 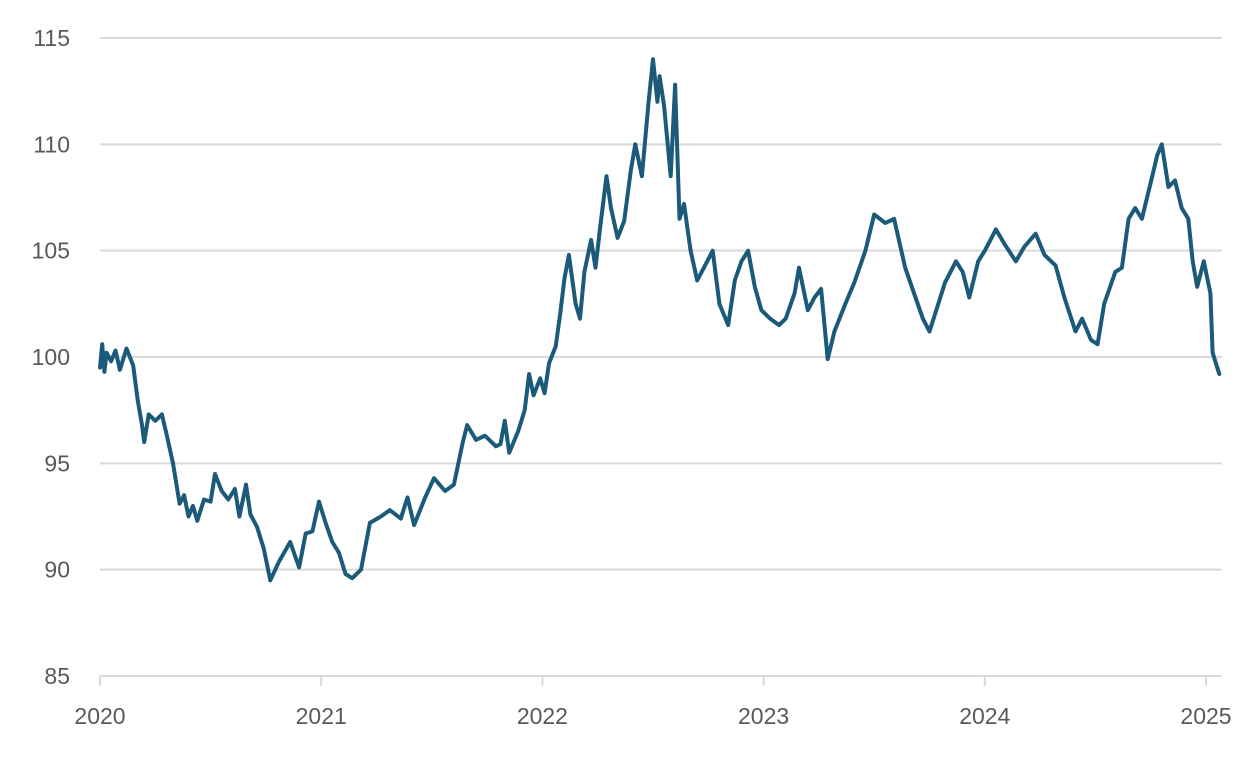 What do you see at coordinates (57, 676) in the screenshot?
I see `y-tick-label: 85` at bounding box center [57, 676].